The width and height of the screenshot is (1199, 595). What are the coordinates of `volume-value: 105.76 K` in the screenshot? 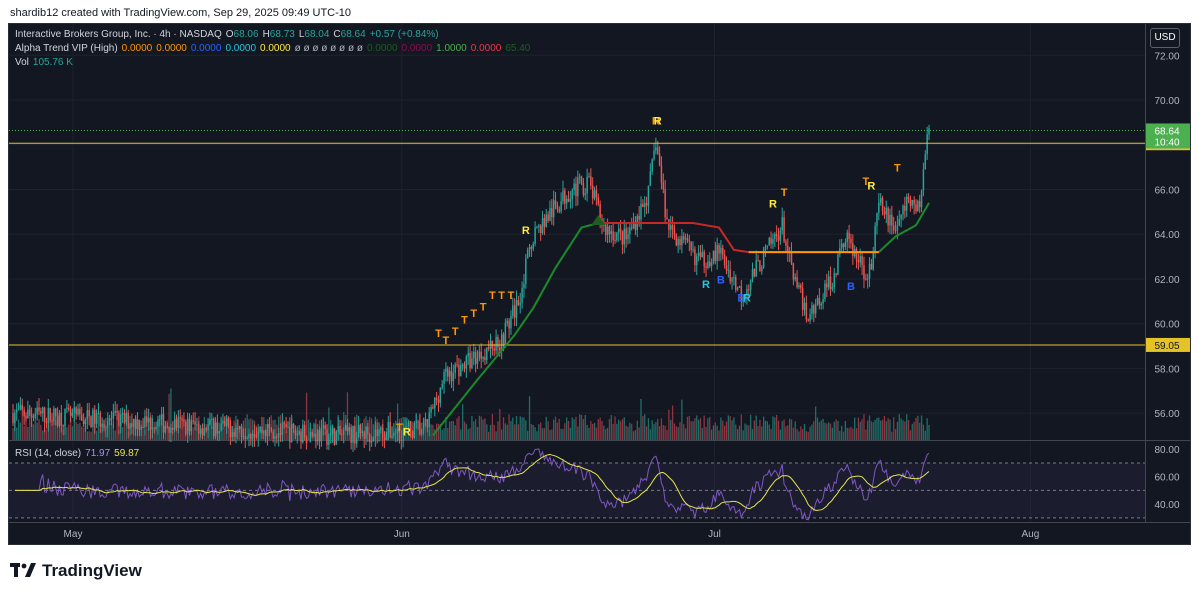 It's located at (52, 62).